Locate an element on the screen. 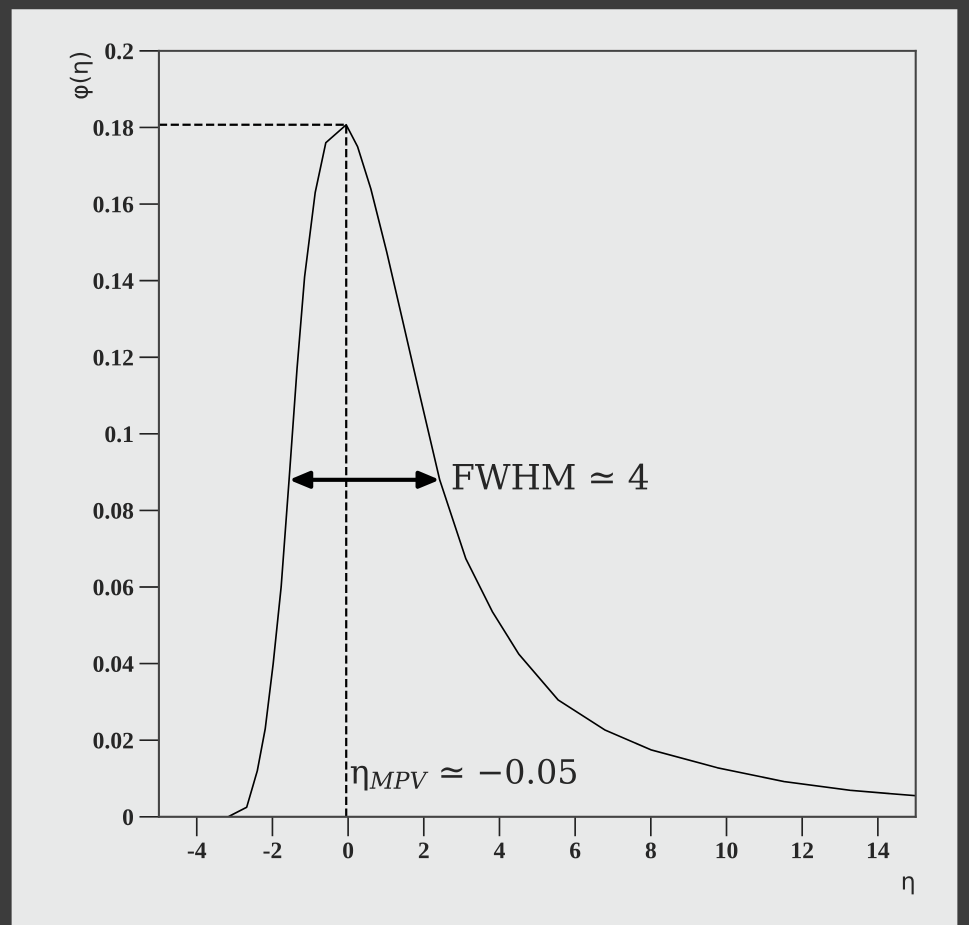 Image resolution: width=969 pixels, height=925 pixels. y-tick-label: 0.02 is located at coordinates (113, 740).